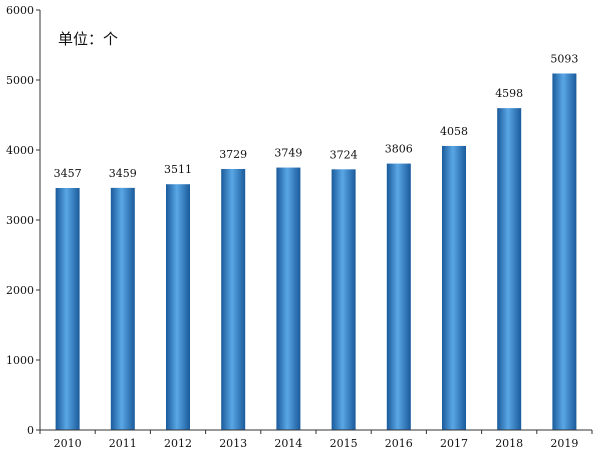 The width and height of the screenshot is (600, 460). I want to click on x-tick-label: 2014, so click(288, 443).